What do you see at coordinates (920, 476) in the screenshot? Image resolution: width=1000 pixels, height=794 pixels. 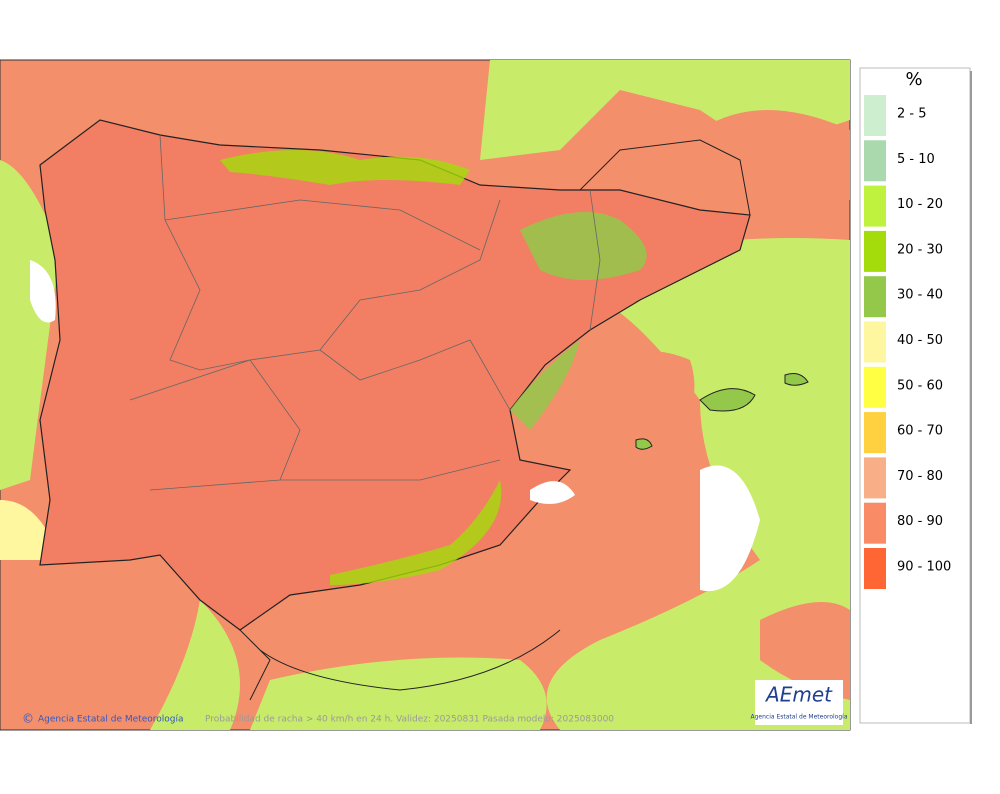 I see `legend-label: 70 - 80` at bounding box center [920, 476].